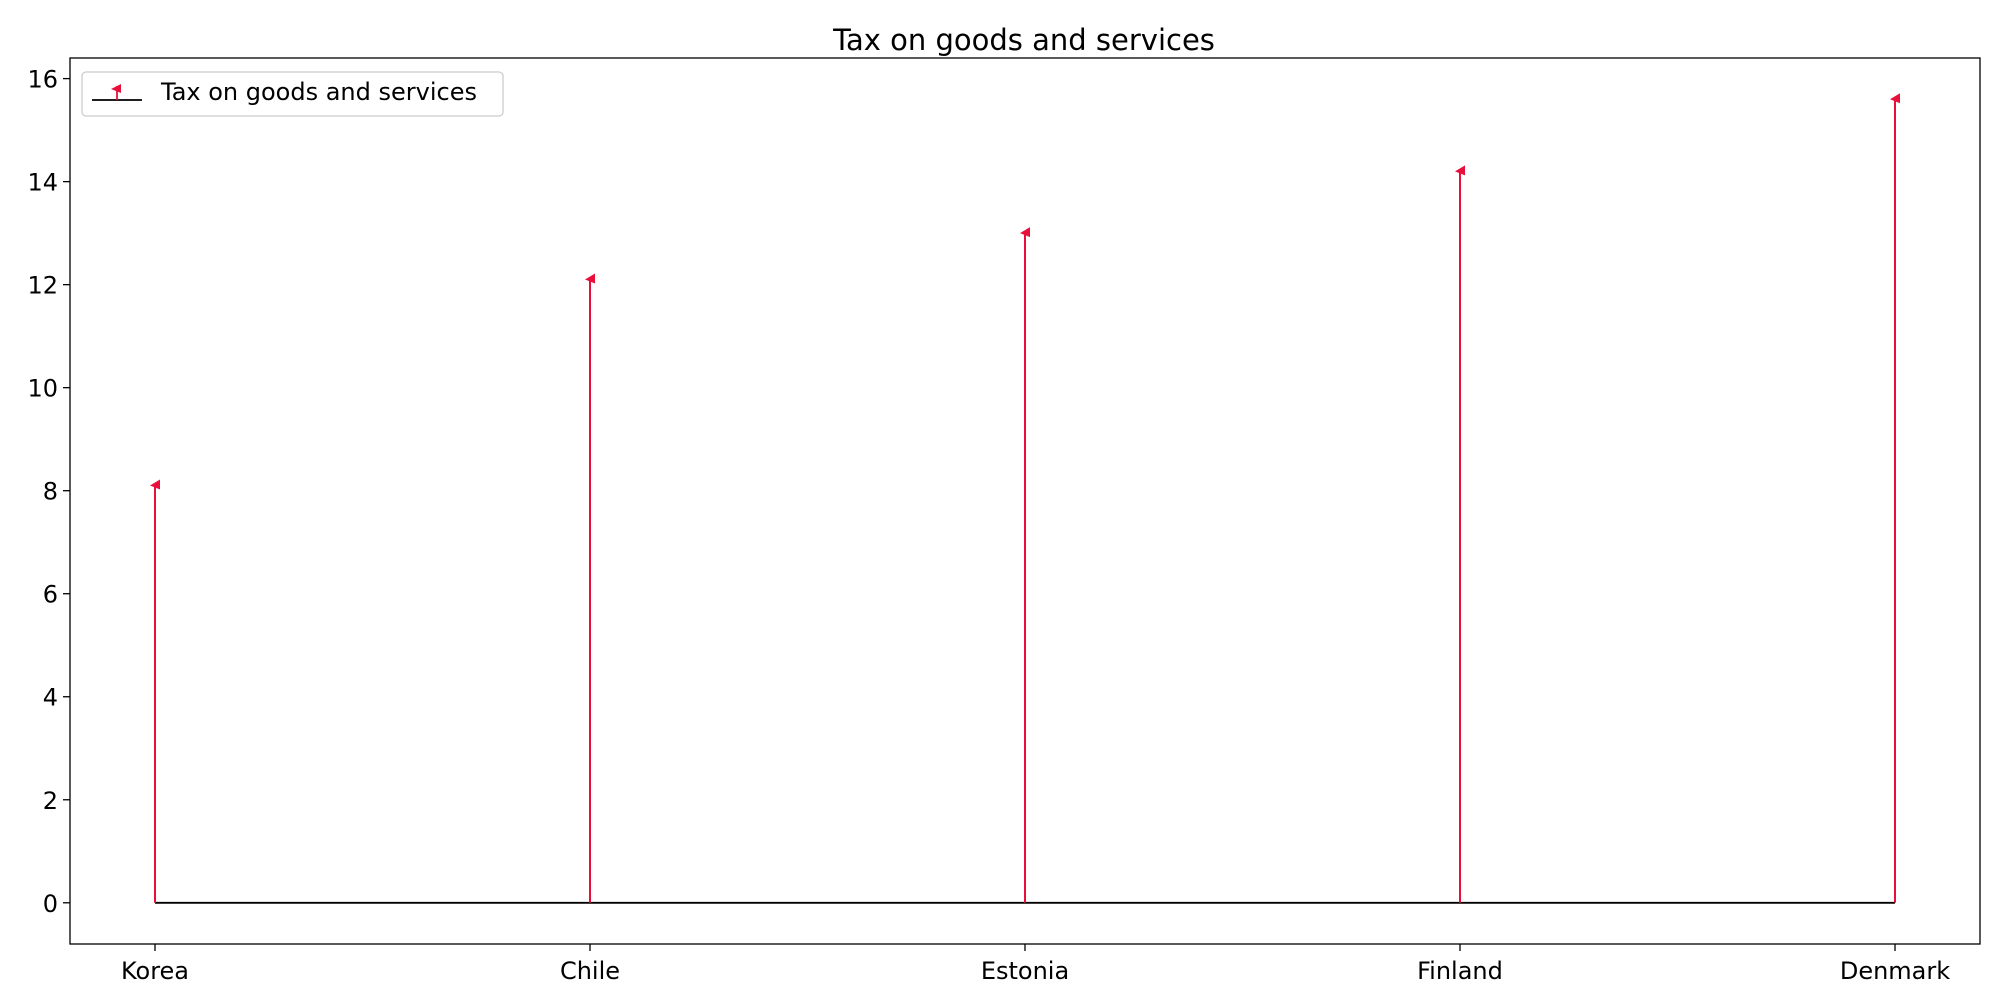 This screenshot has width=2000, height=1000. What do you see at coordinates (42, 286) in the screenshot?
I see `y-tick-label: 12` at bounding box center [42, 286].